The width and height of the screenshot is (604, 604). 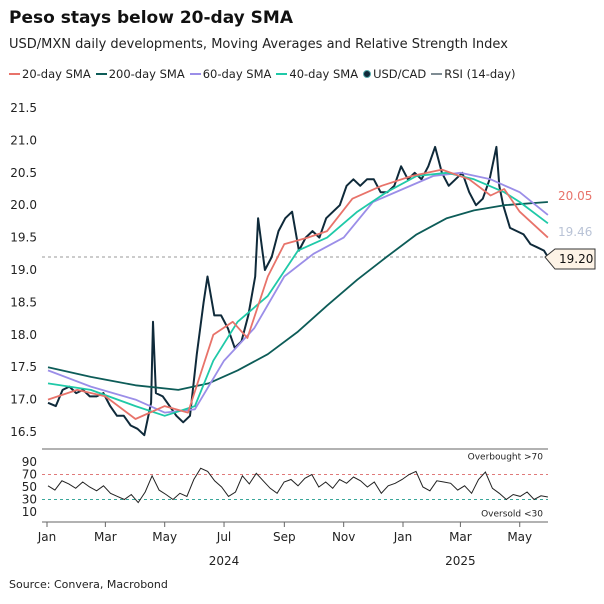 What do you see at coordinates (575, 196) in the screenshot?
I see `end-label: 20.05` at bounding box center [575, 196].